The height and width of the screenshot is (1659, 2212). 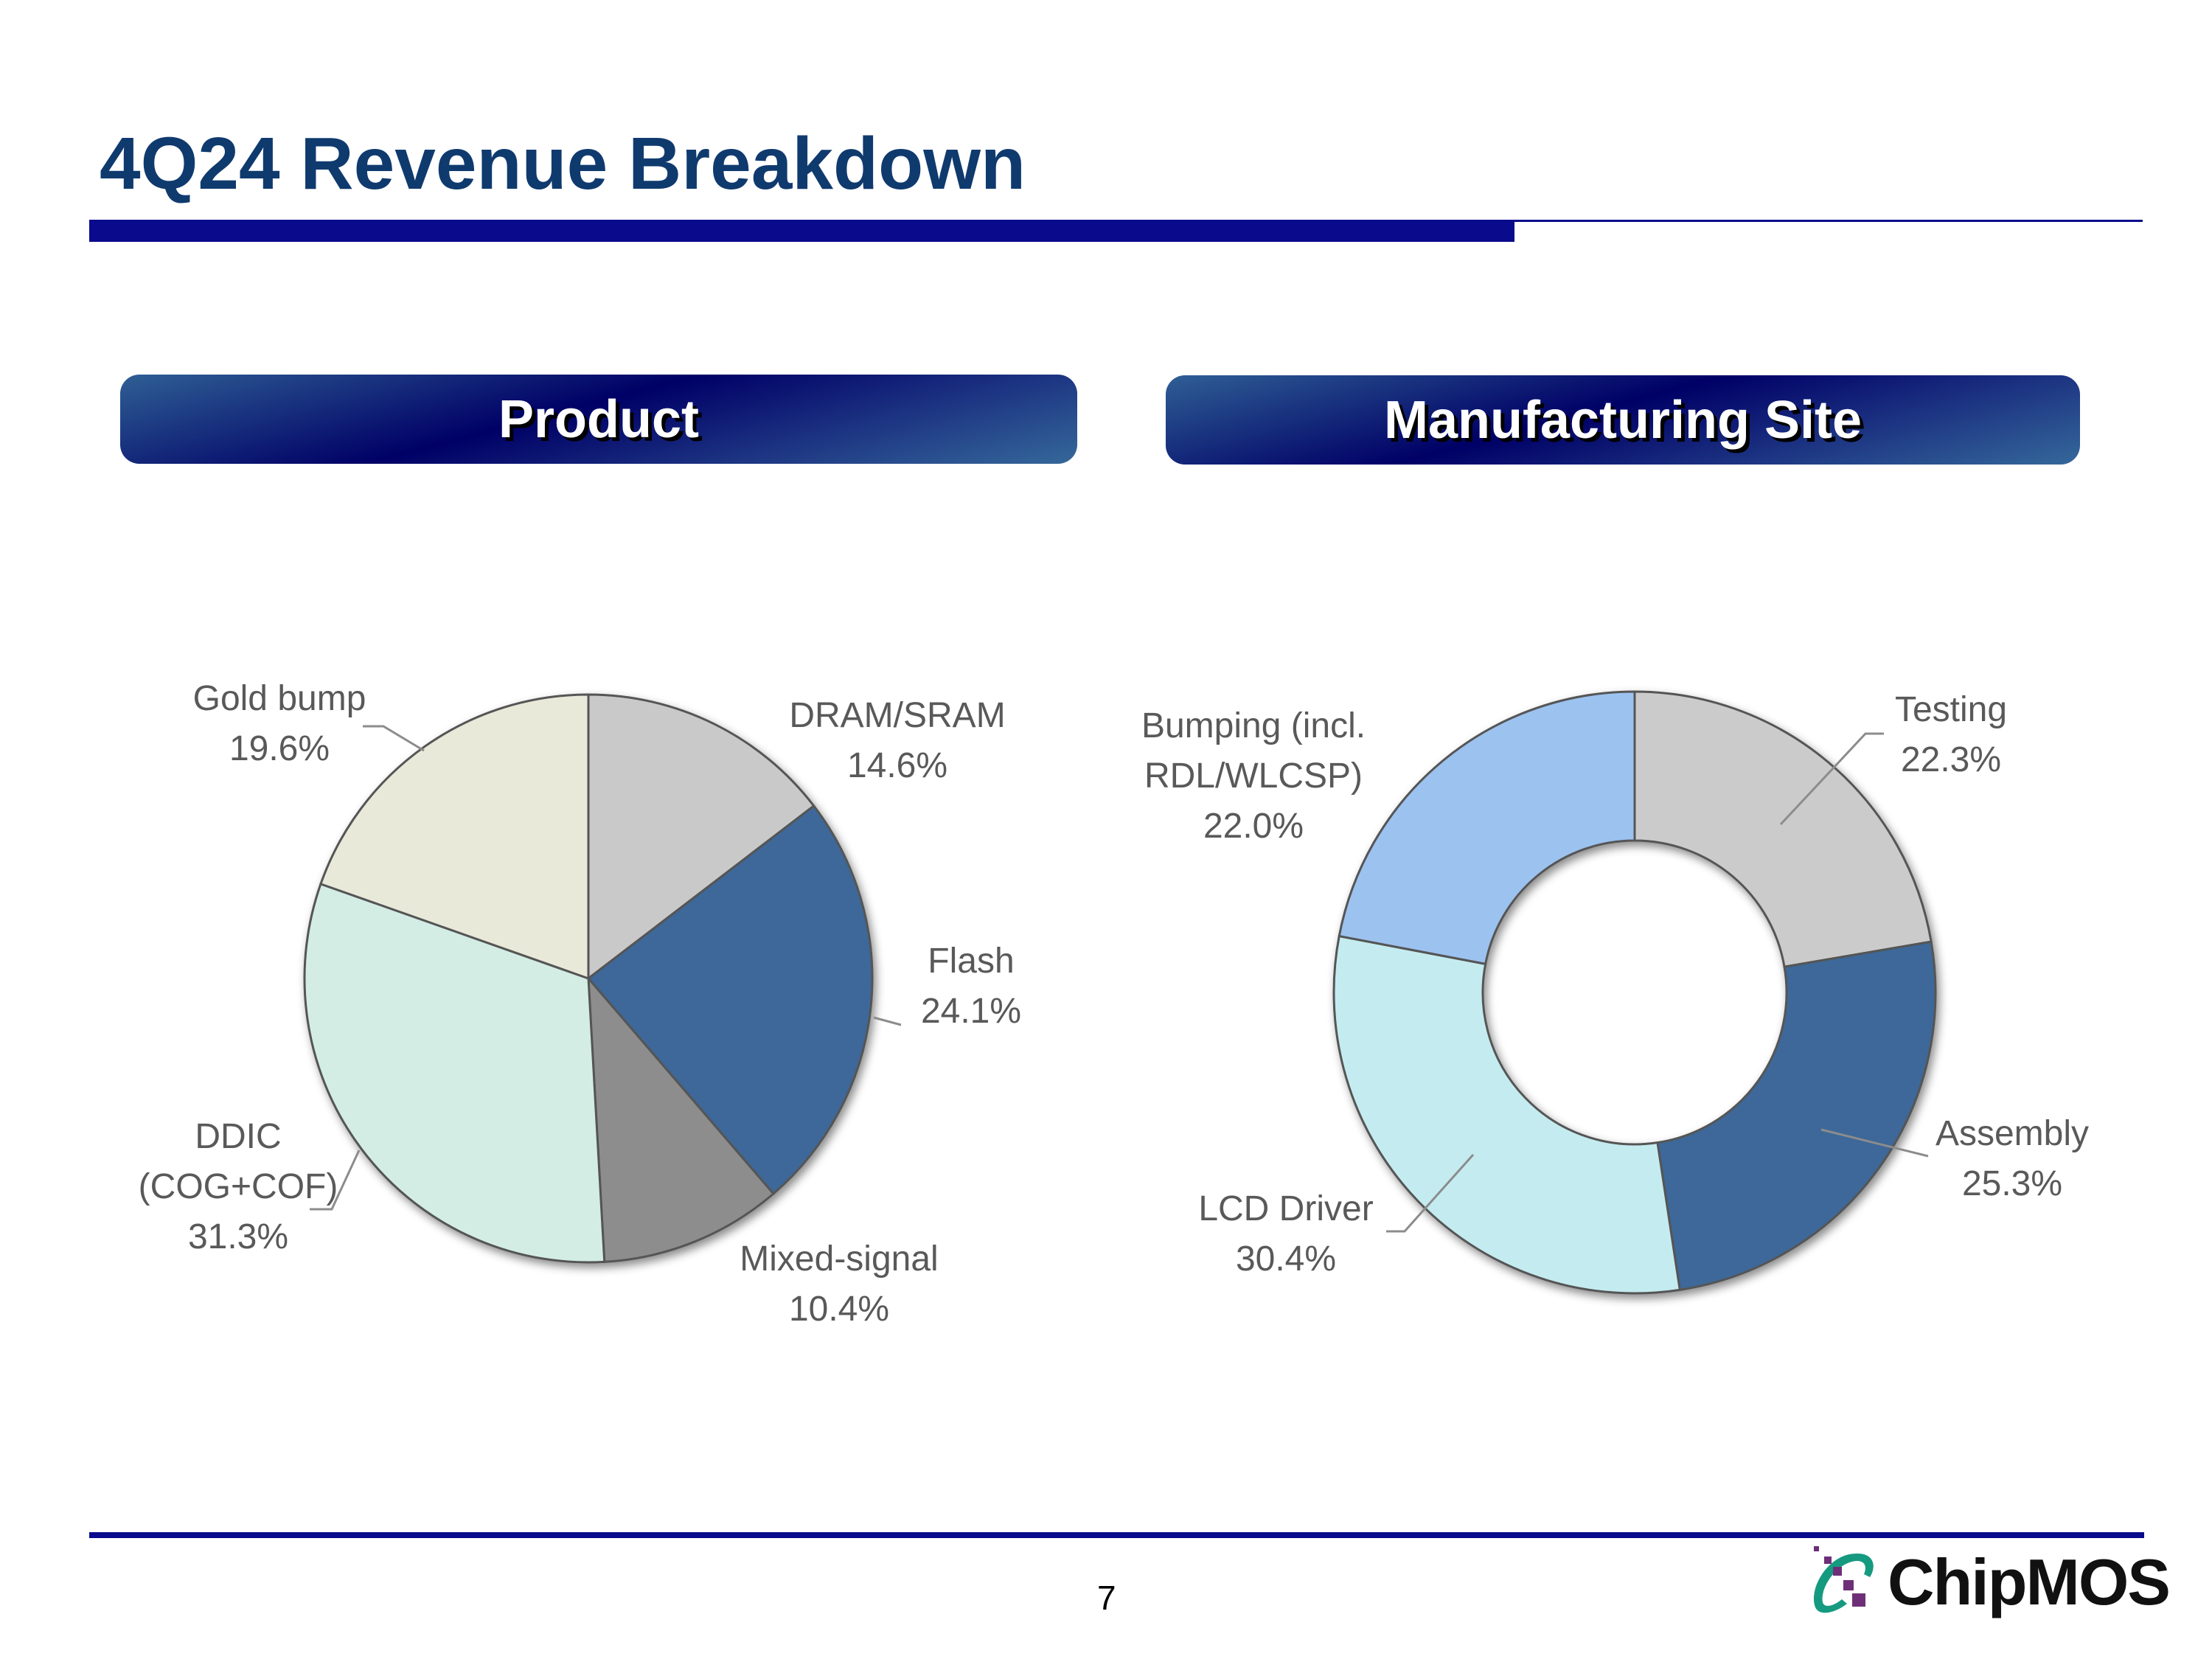 I want to click on category-label: DRAM/SRAM, so click(x=897, y=715).